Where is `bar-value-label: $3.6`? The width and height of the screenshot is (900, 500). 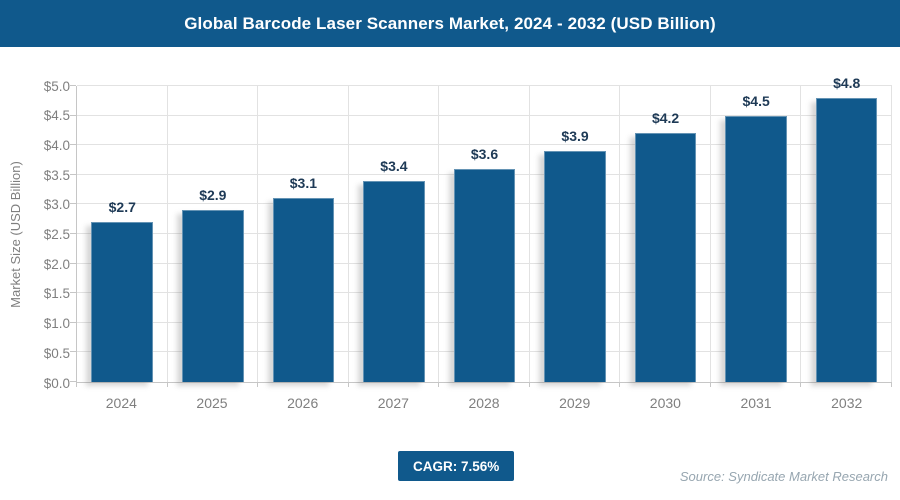 bar-value-label: $3.6 is located at coordinates (484, 153).